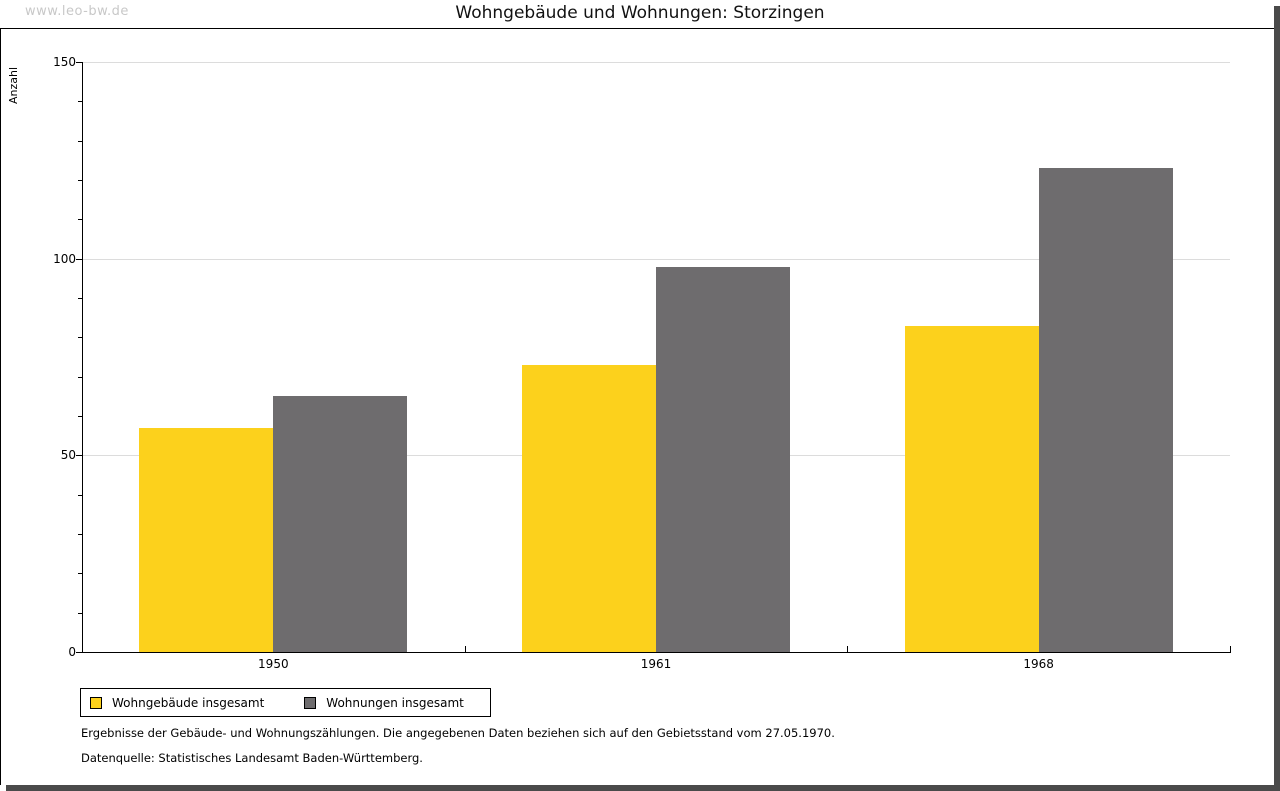  What do you see at coordinates (64, 258) in the screenshot?
I see `y-tick-label-100: 100` at bounding box center [64, 258].